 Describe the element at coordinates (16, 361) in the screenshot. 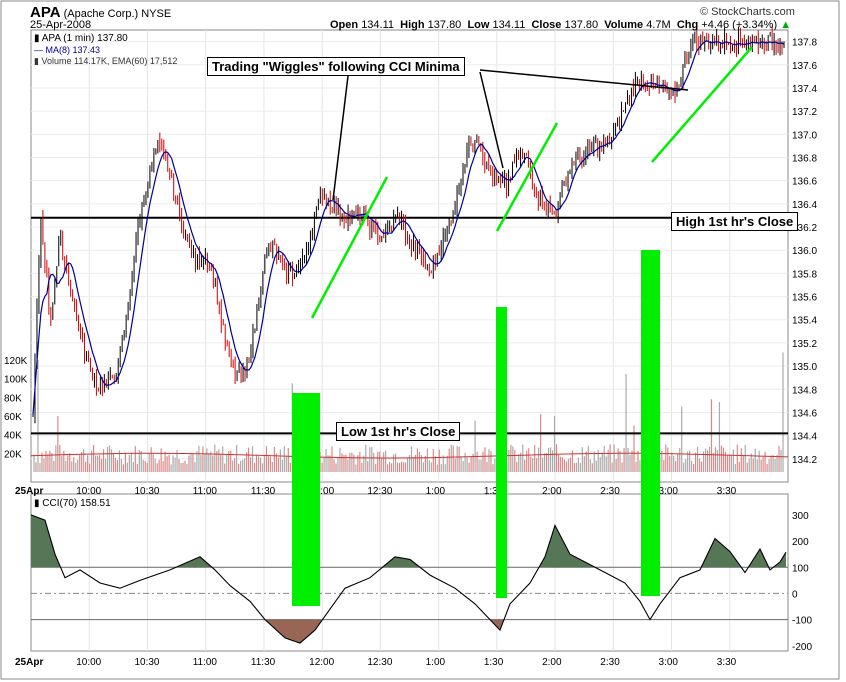

I see `volume-tick-label: 120K` at that location.